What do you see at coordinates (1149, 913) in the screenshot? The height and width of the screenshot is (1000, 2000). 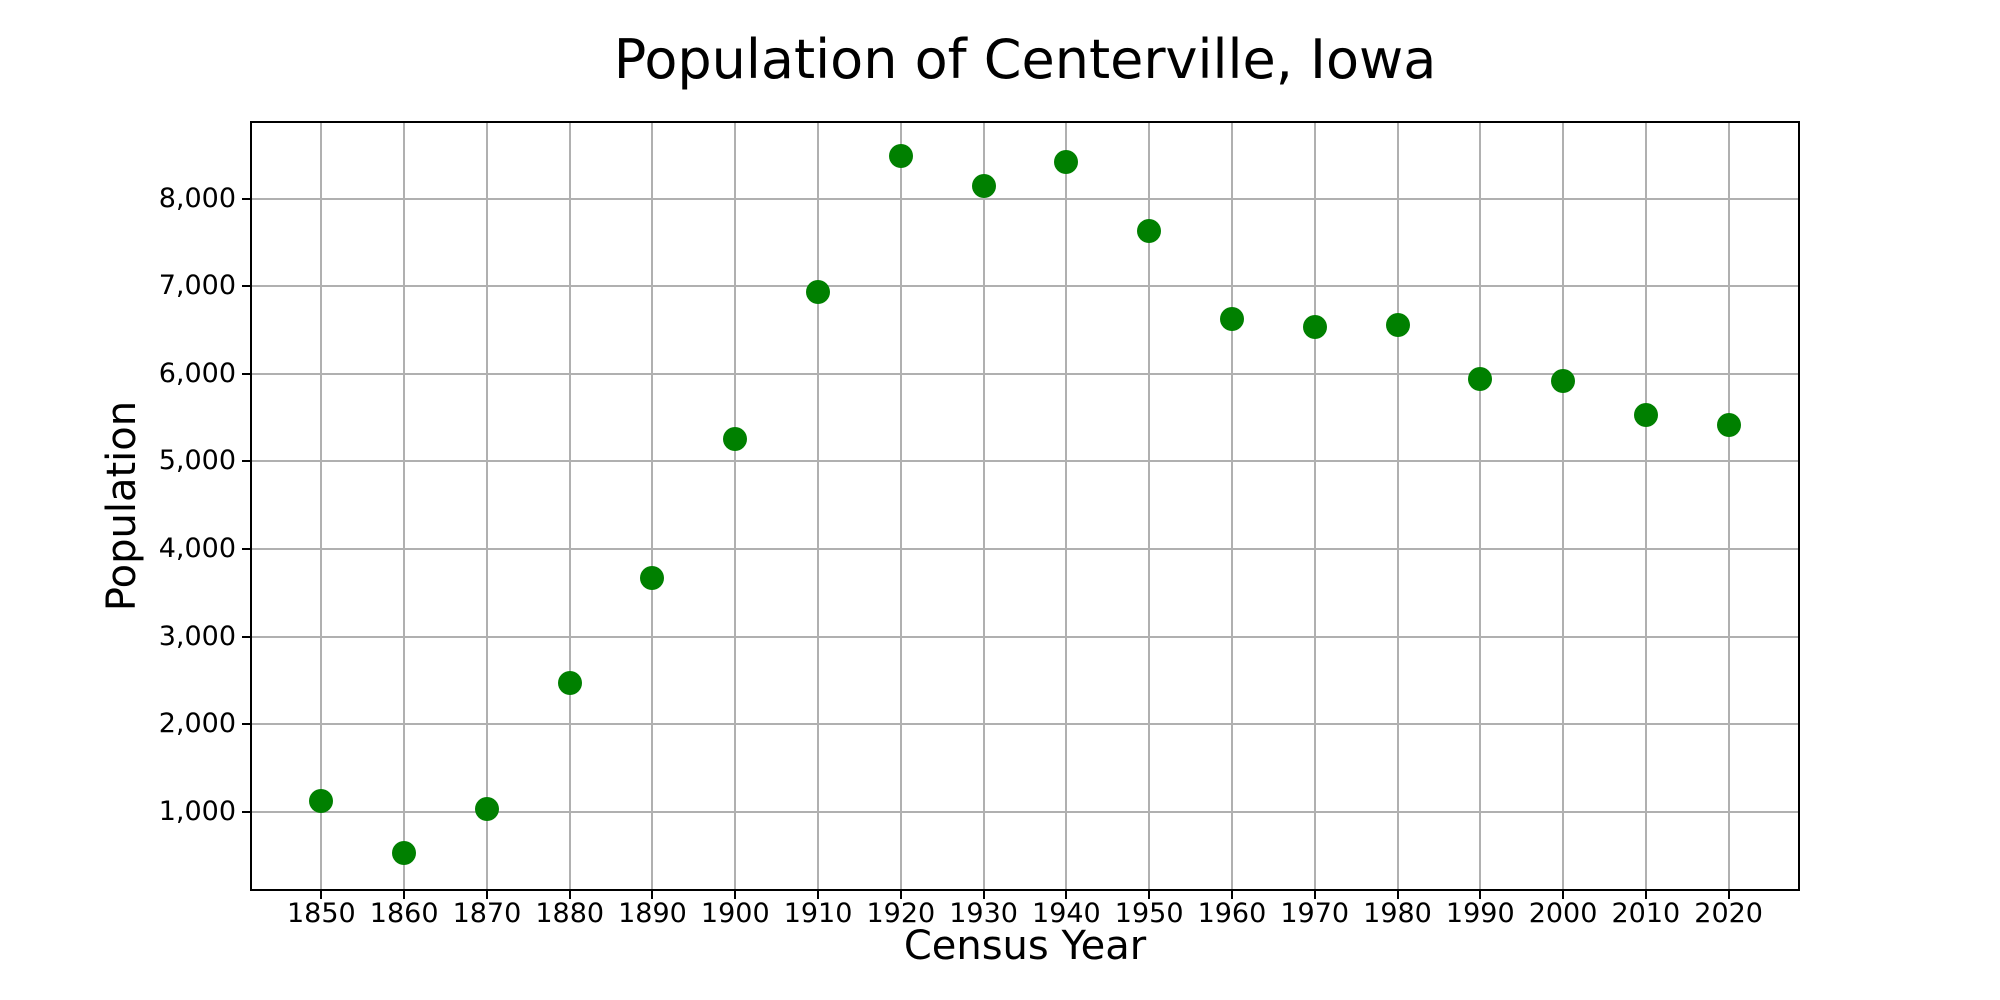 I see `x-tick-label: 1950` at bounding box center [1149, 913].